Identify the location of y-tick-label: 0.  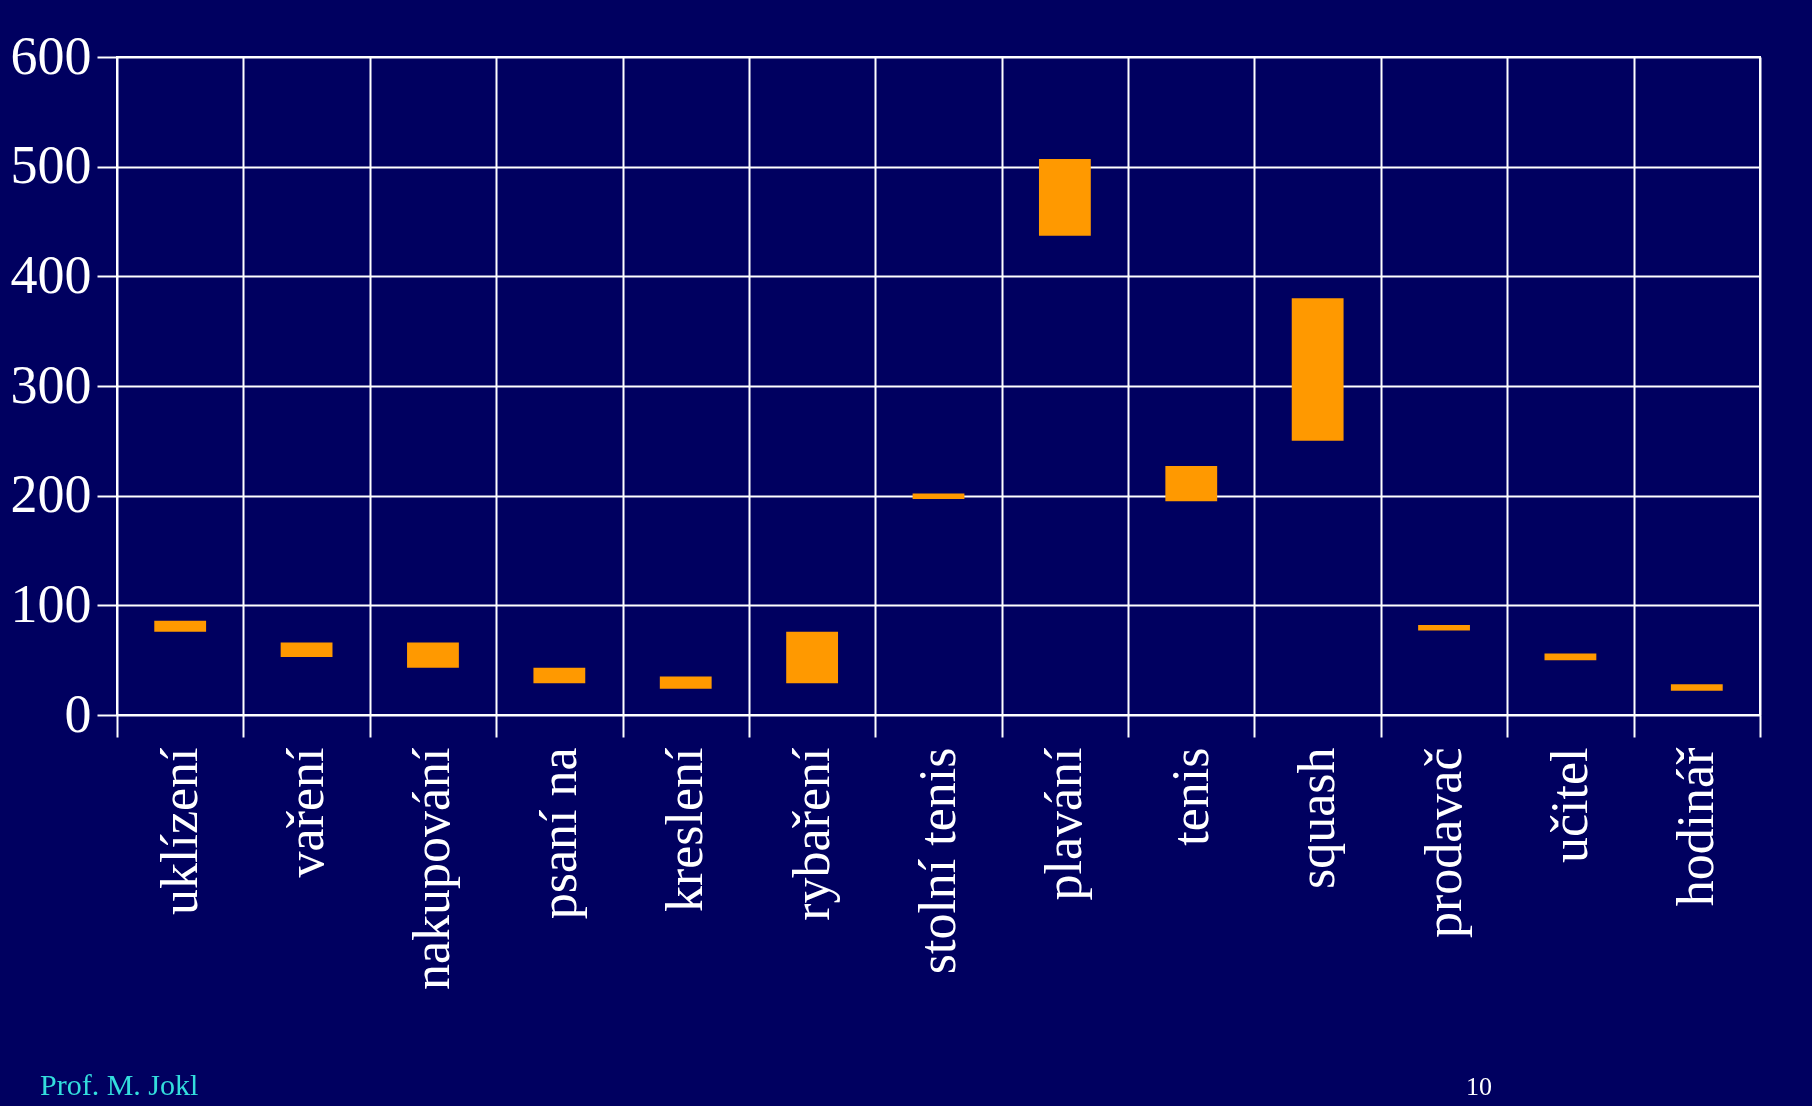
(78, 713).